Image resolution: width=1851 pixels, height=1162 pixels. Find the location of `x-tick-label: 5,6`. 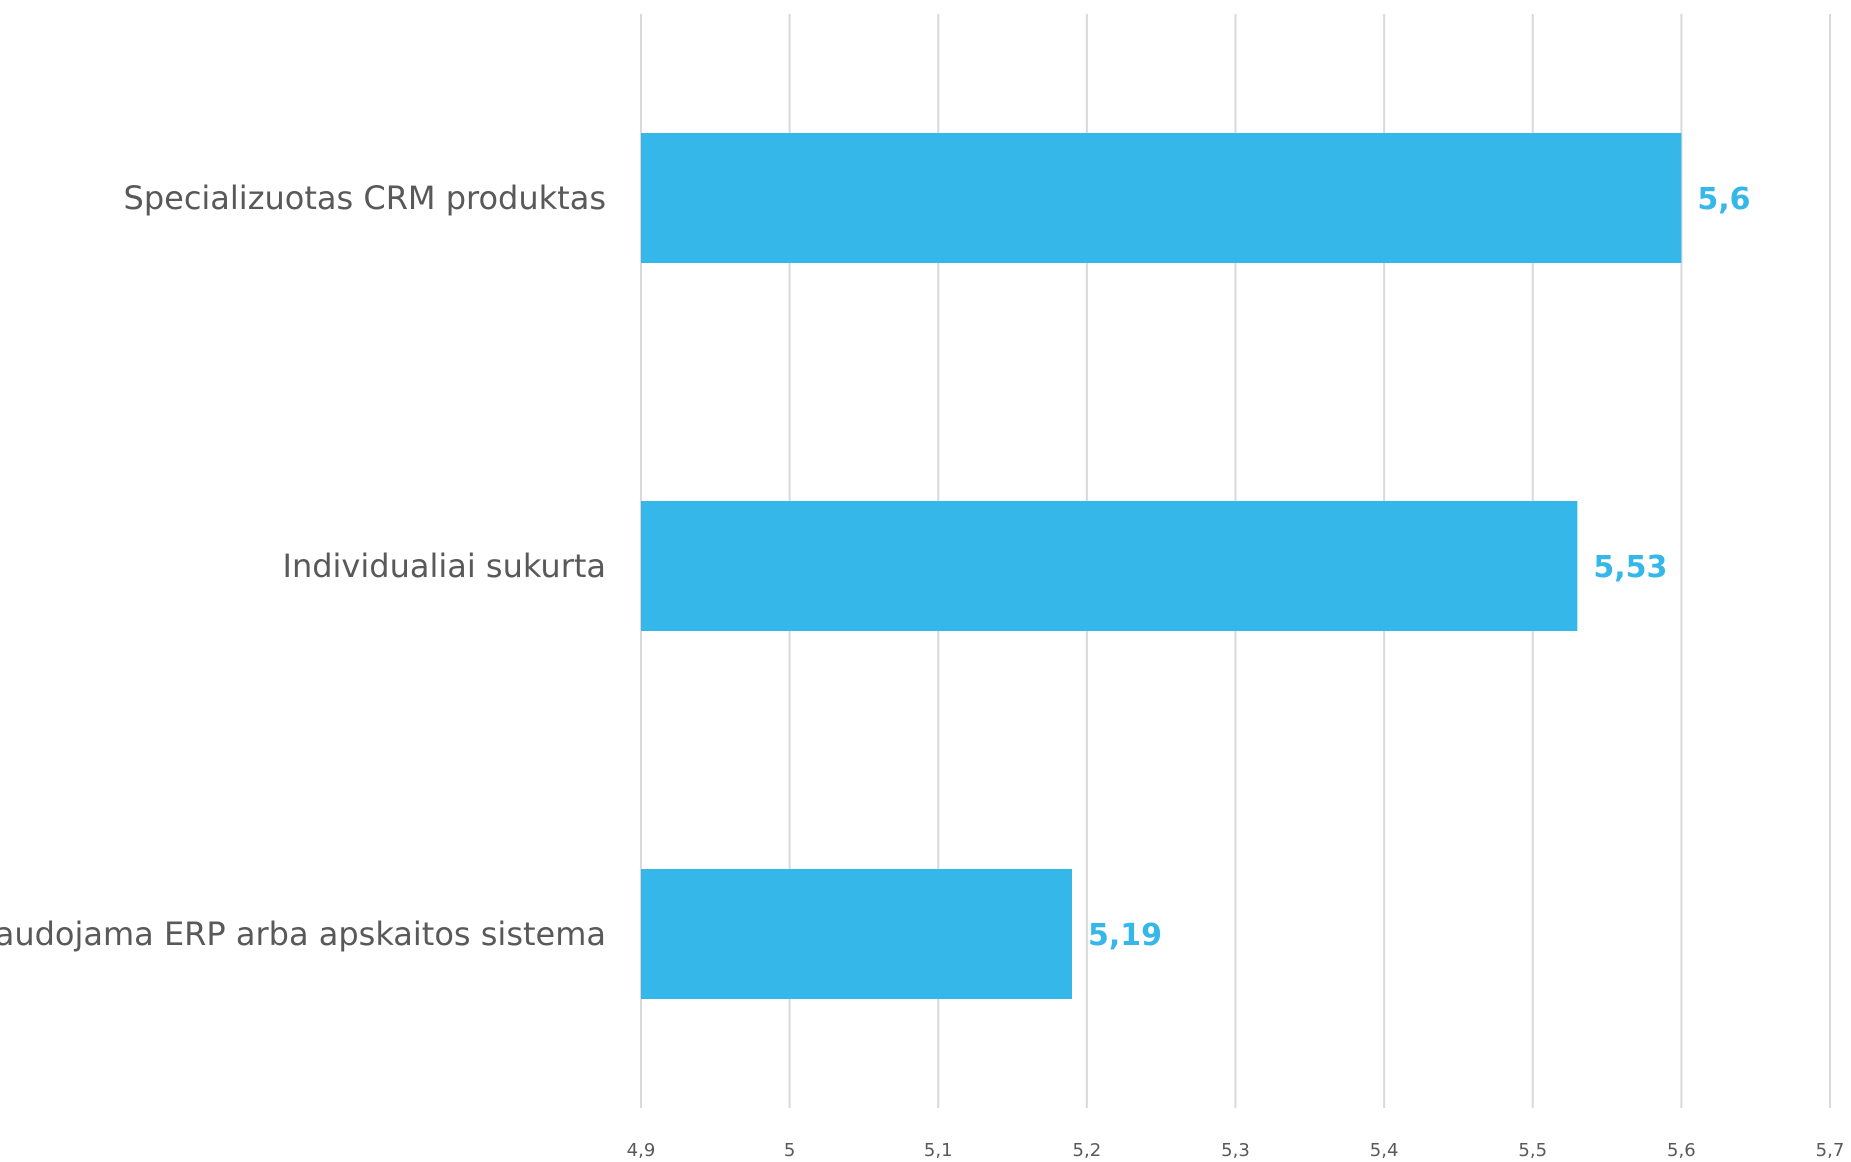

x-tick-label: 5,6 is located at coordinates (1681, 1150).